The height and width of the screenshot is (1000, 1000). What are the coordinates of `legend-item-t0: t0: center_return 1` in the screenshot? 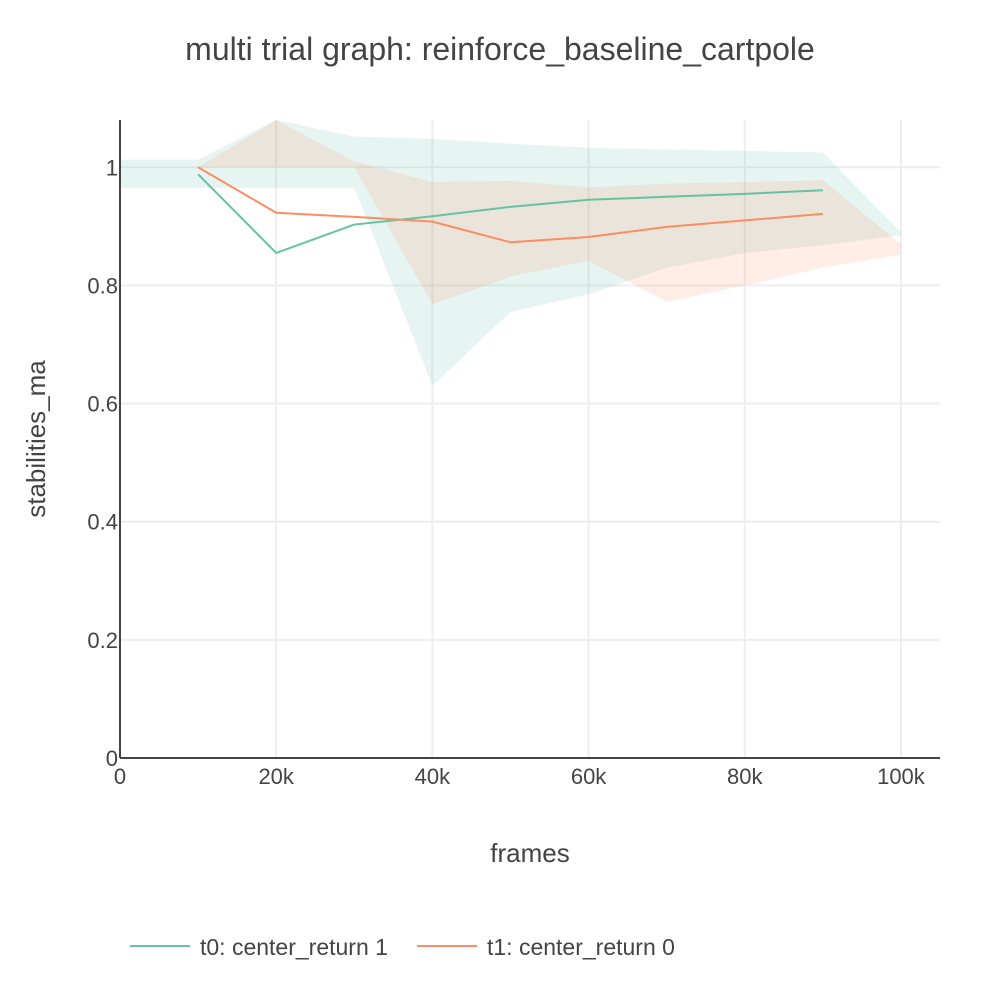 It's located at (259, 947).